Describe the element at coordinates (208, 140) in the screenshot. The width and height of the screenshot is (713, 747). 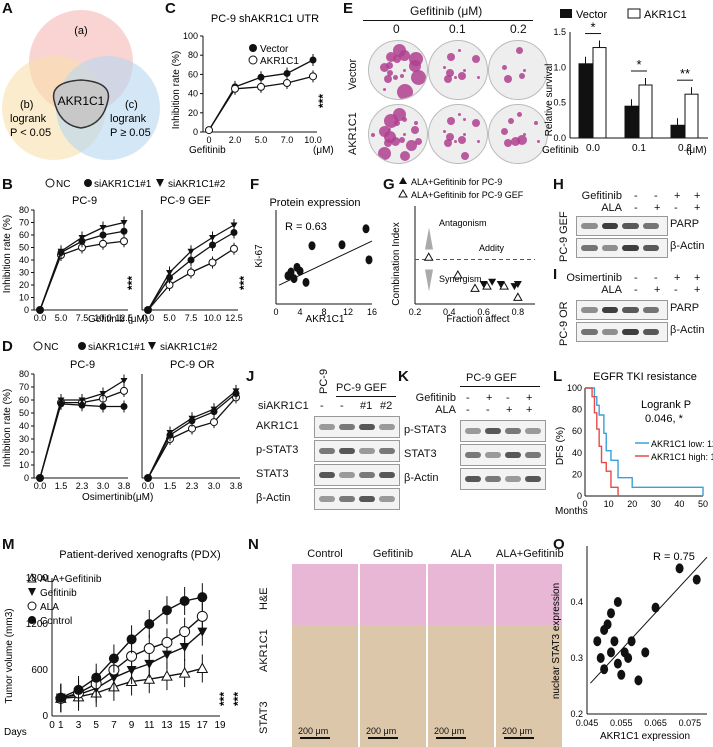
I see `c-xtick-0: 0` at that location.